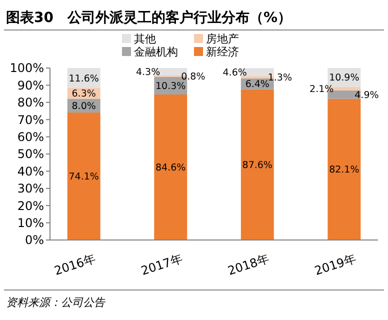  What do you see at coordinates (366, 95) in the screenshot?
I see `data-label: 4.9%` at bounding box center [366, 95].